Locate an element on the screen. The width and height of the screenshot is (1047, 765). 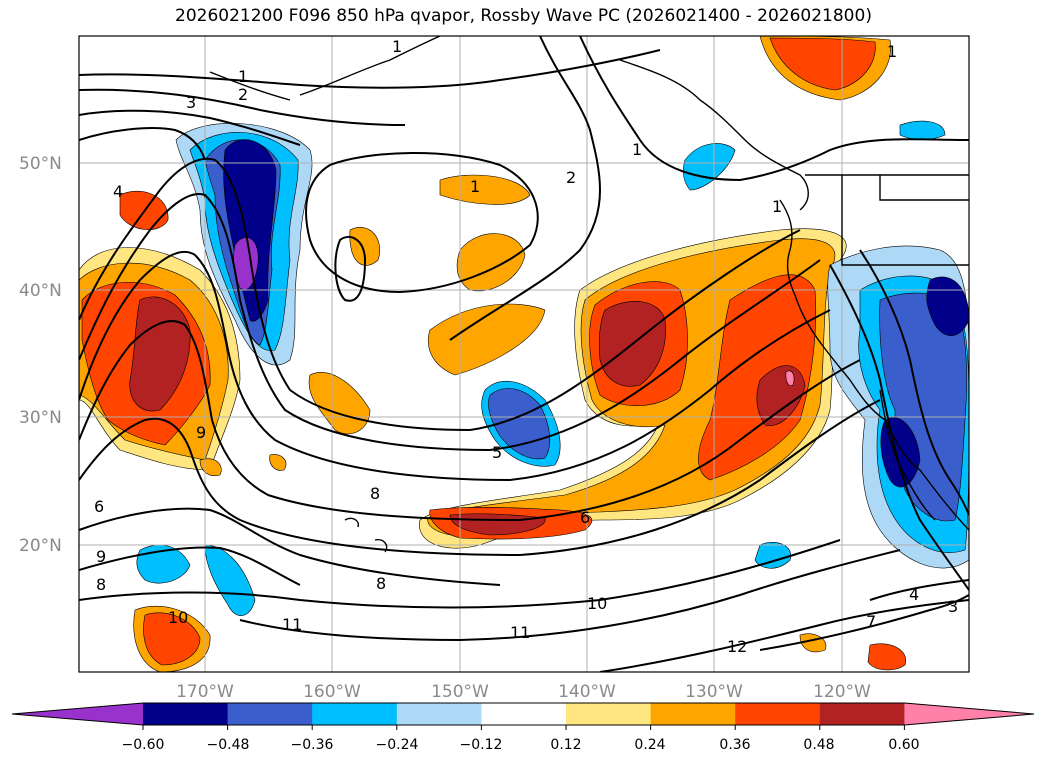
shade-pos-sw-red is located at coordinates (172, 639).